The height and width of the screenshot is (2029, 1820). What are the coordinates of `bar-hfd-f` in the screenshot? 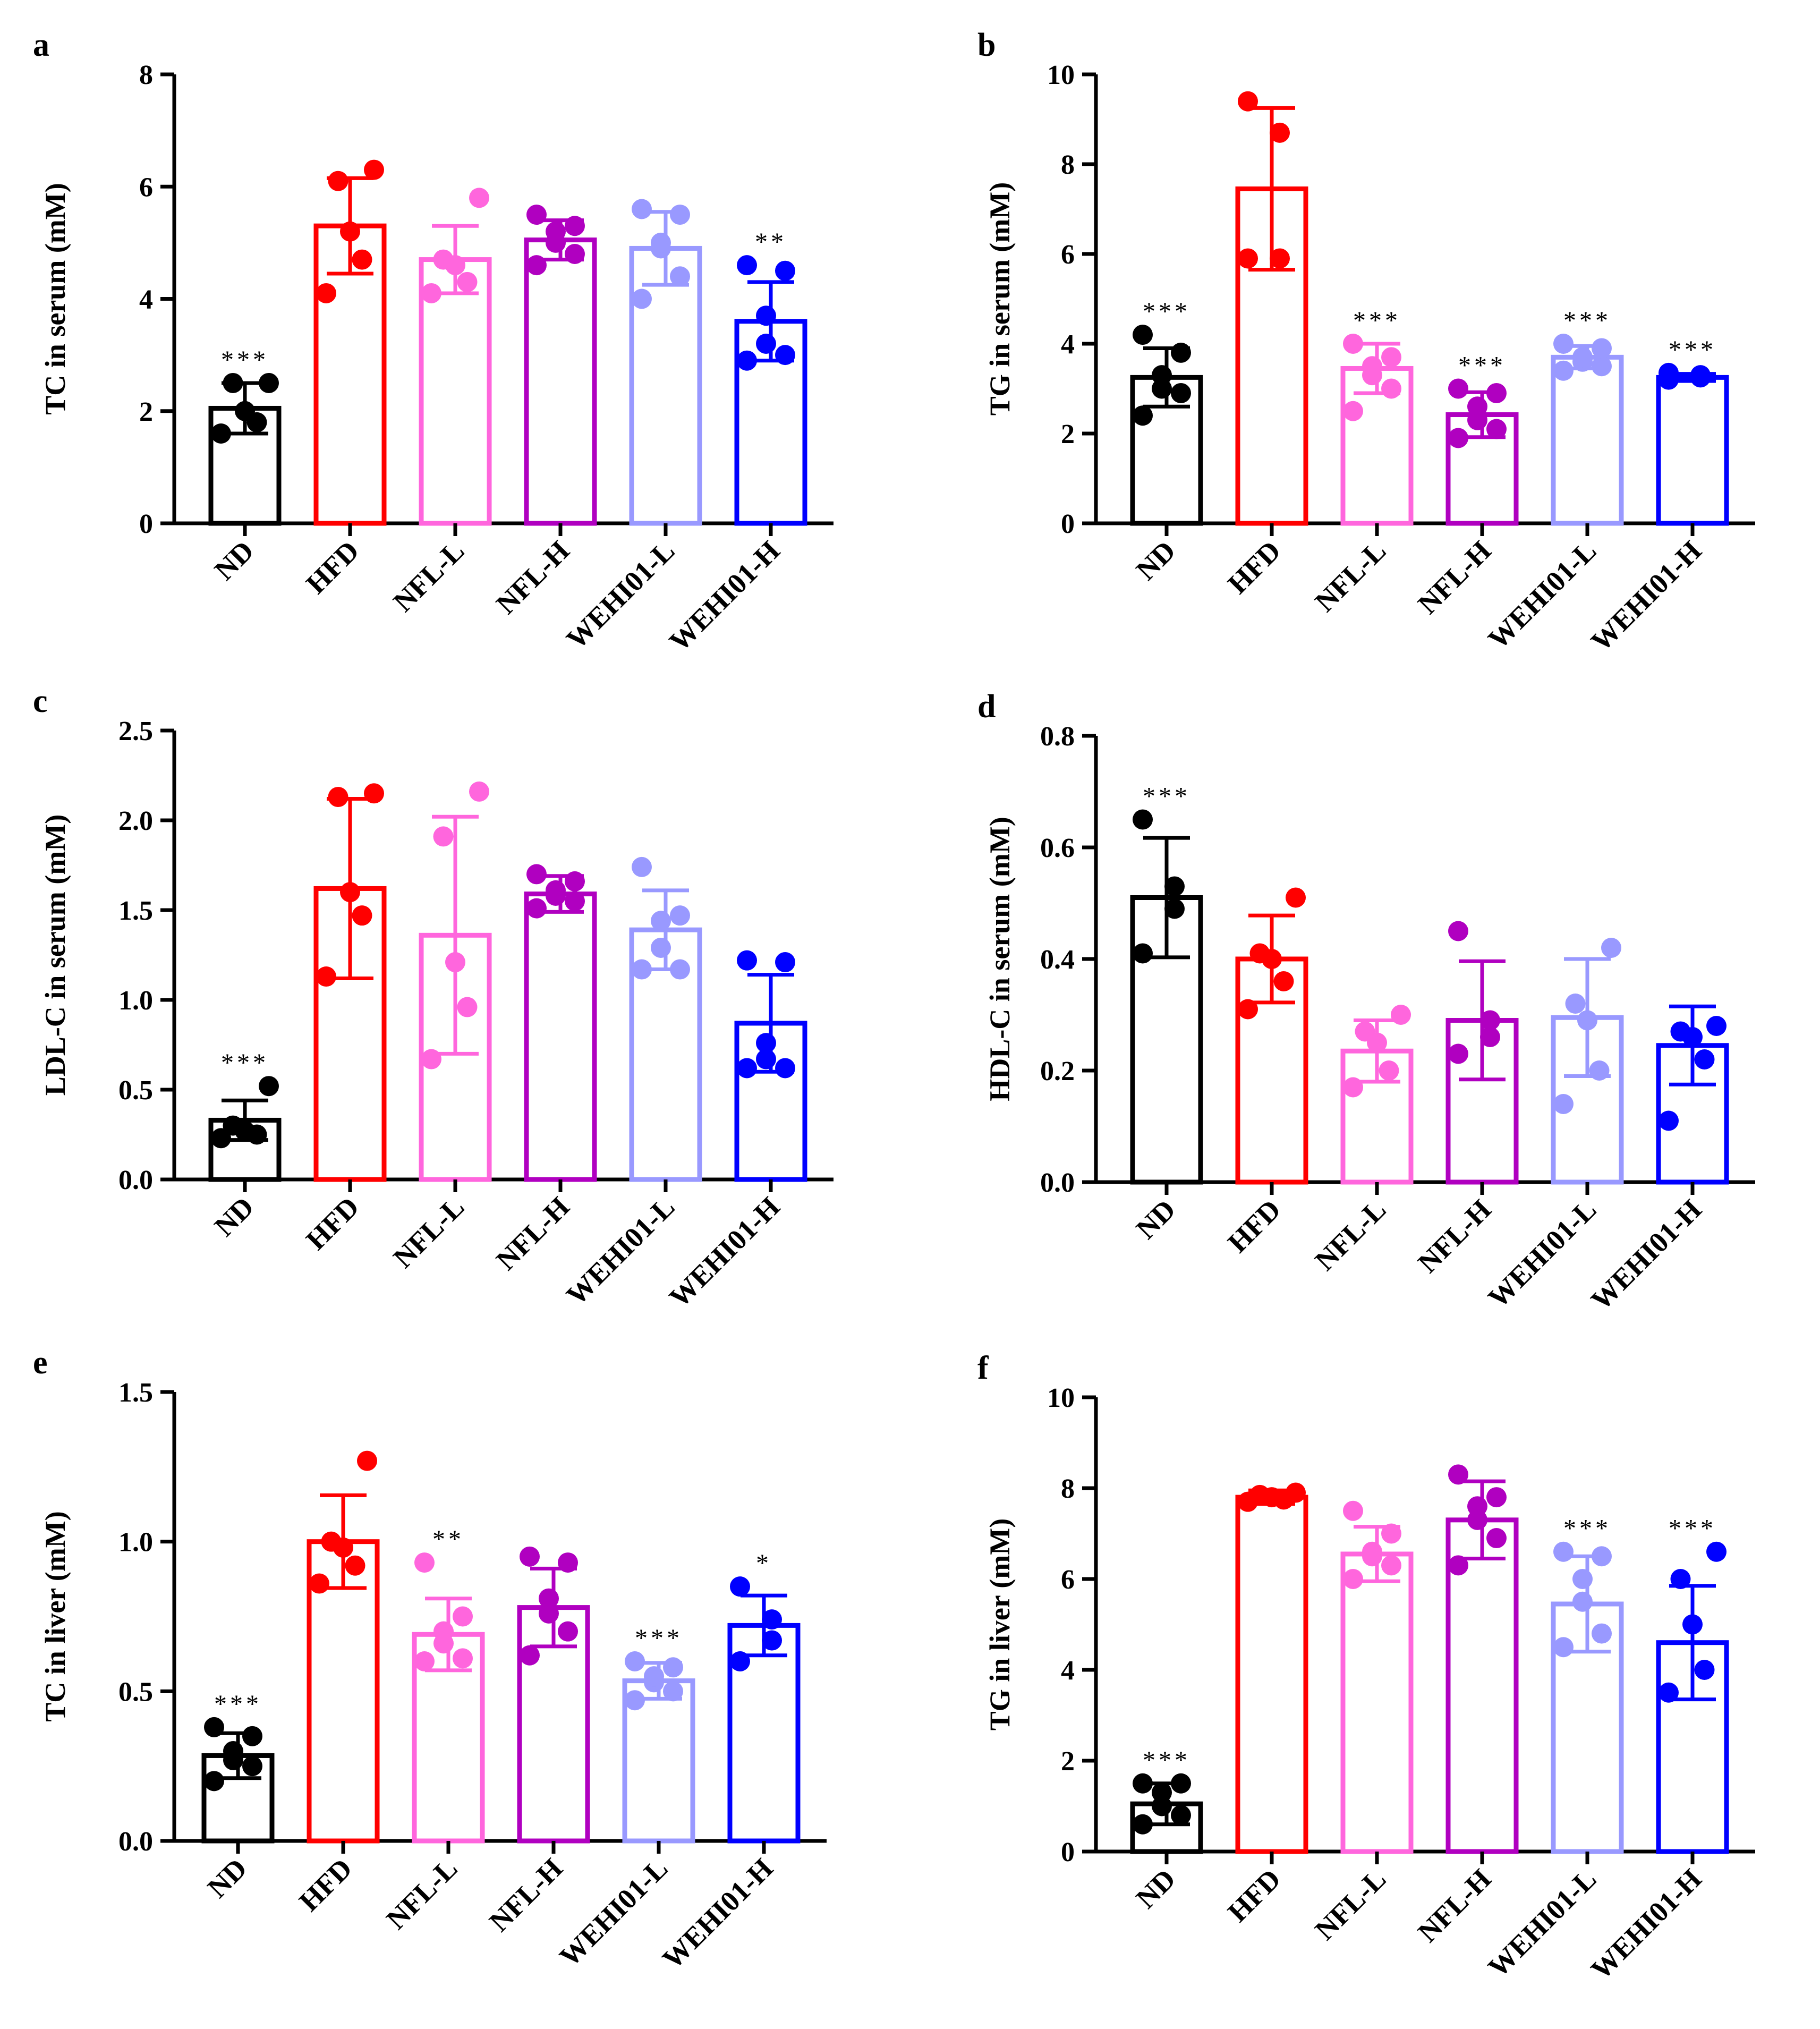 It's located at (1271, 1674).